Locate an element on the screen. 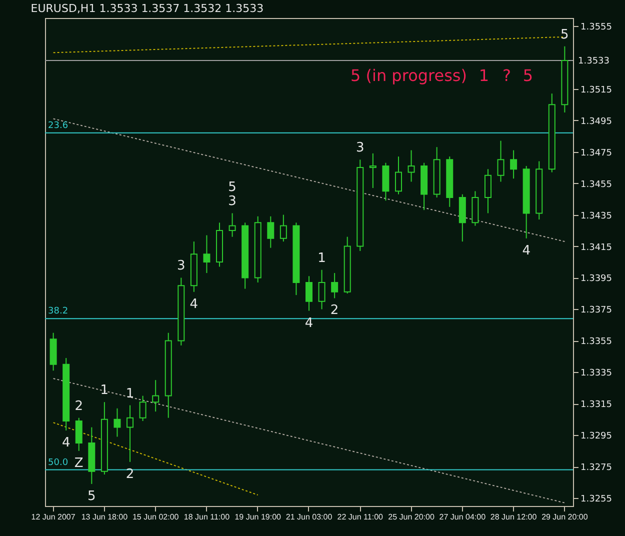 The width and height of the screenshot is (625, 536). x-tick-label: 22 Jun 11:00 is located at coordinates (360, 517).